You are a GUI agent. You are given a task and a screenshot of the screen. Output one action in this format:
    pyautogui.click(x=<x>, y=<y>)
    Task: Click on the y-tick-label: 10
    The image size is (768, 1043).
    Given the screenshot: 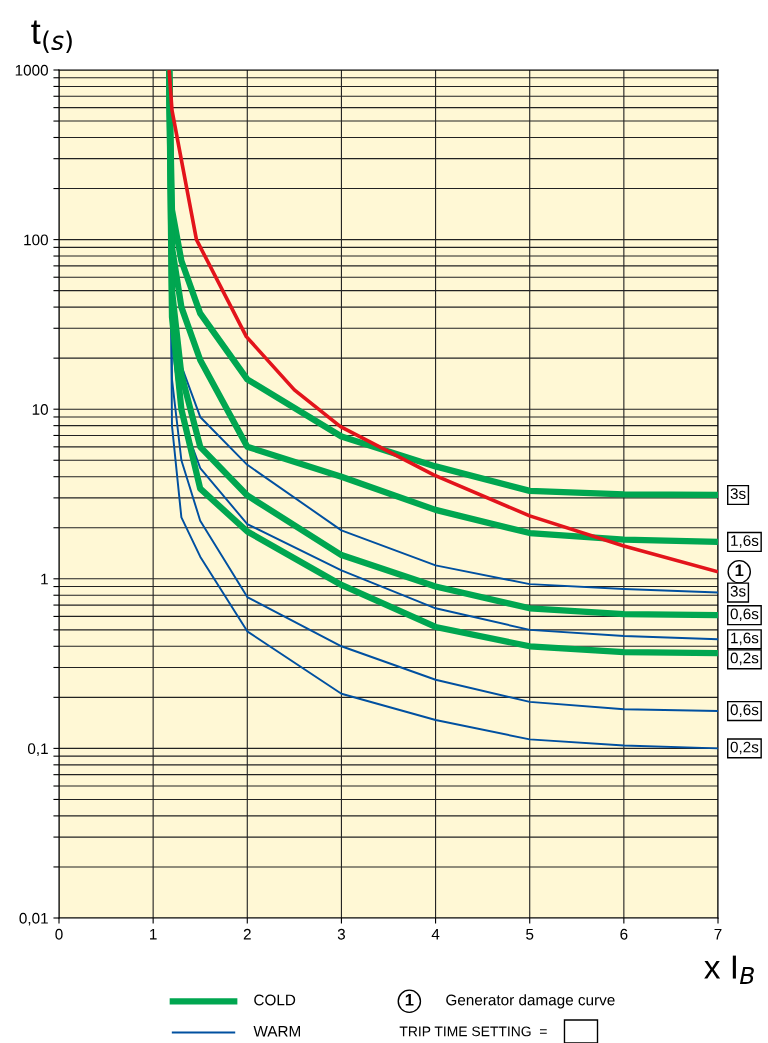 What is the action you would take?
    pyautogui.click(x=40, y=409)
    